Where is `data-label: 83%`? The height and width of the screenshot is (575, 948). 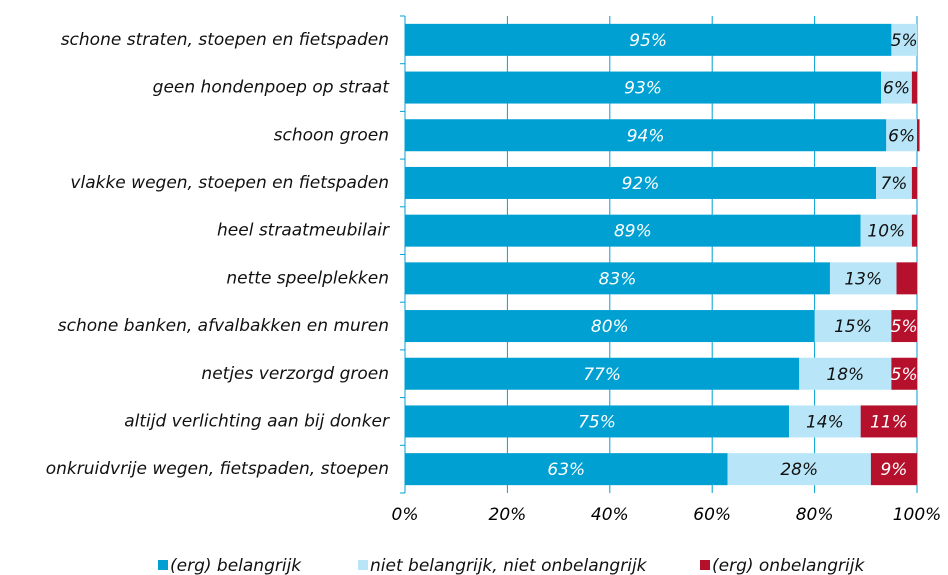 data-label: 83% is located at coordinates (618, 279).